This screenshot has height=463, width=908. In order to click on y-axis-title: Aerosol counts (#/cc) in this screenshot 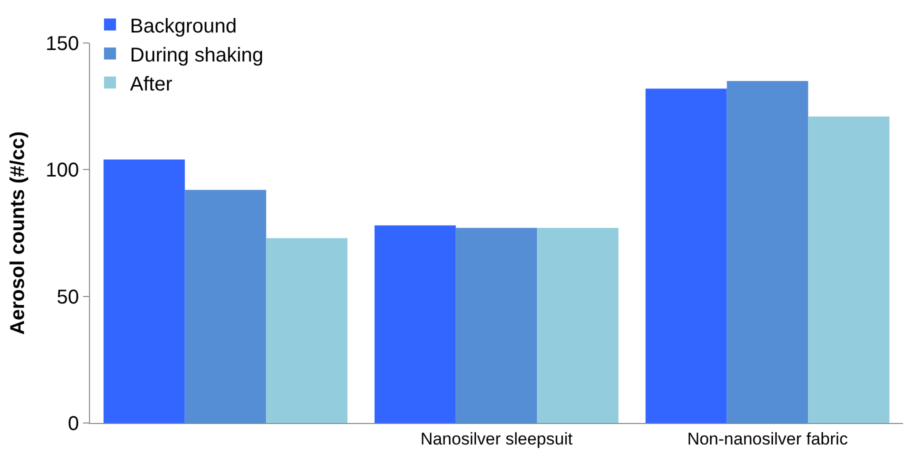, I will do `click(18, 233)`.